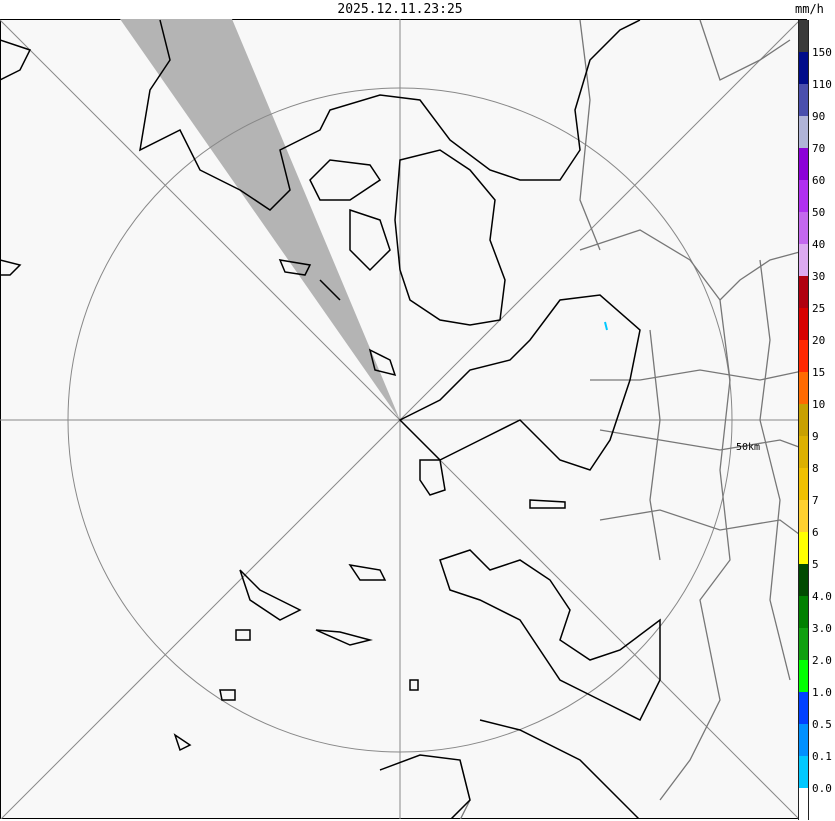 The image size is (835, 821). What do you see at coordinates (822, 724) in the screenshot?
I see `legend-label: 0.5` at bounding box center [822, 724].